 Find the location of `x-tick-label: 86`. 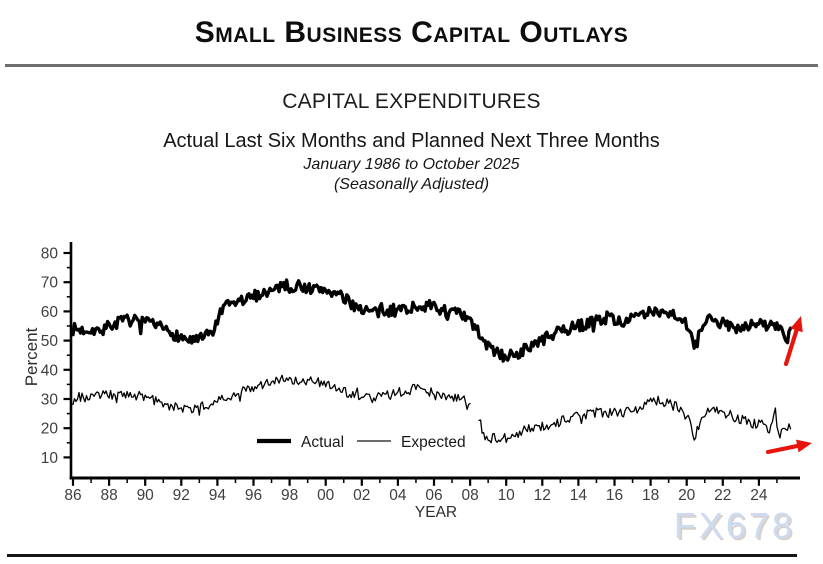

x-tick-label: 86 is located at coordinates (72, 495).